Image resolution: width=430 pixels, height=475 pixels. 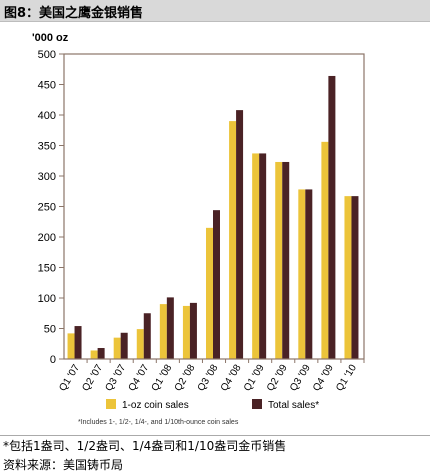 I want to click on y-tick-label: 250, so click(x=47, y=208).